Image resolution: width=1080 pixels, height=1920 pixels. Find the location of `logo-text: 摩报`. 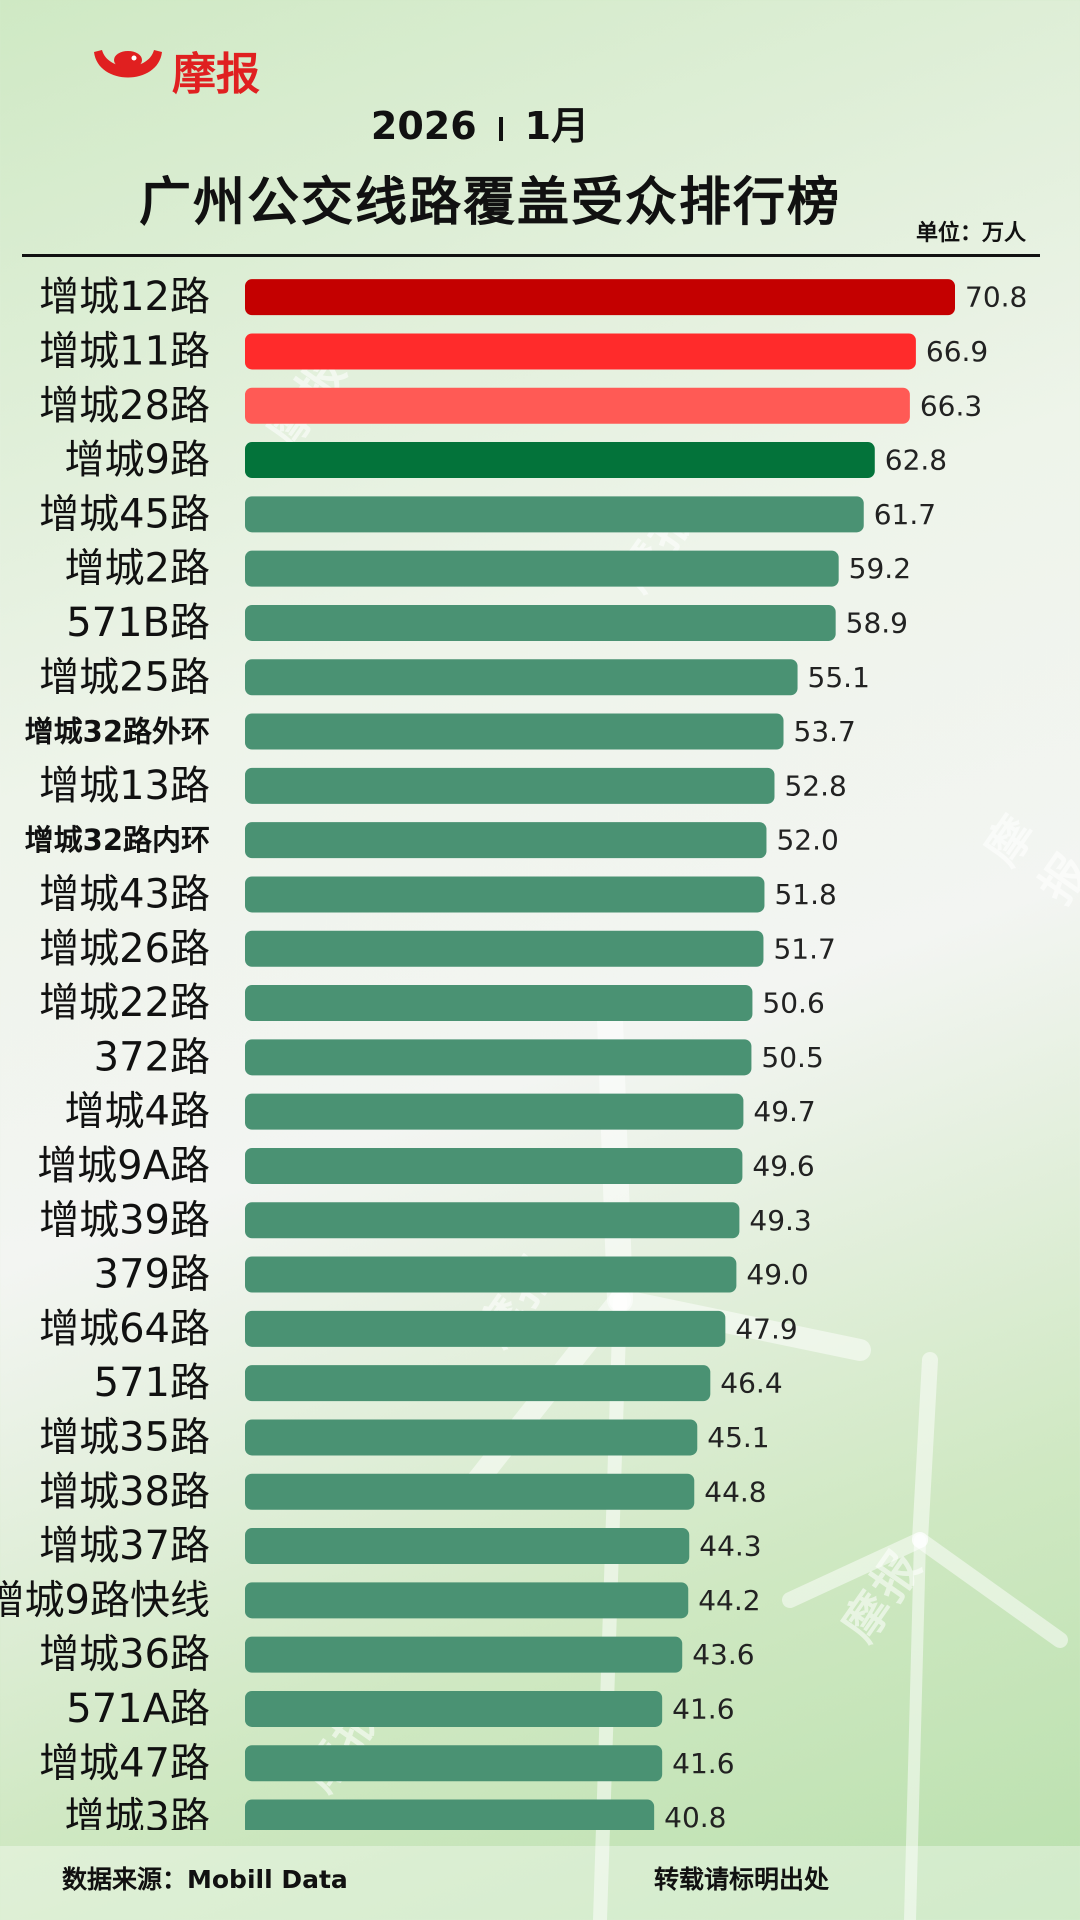

logo-text: 摩报 is located at coordinates (216, 74).